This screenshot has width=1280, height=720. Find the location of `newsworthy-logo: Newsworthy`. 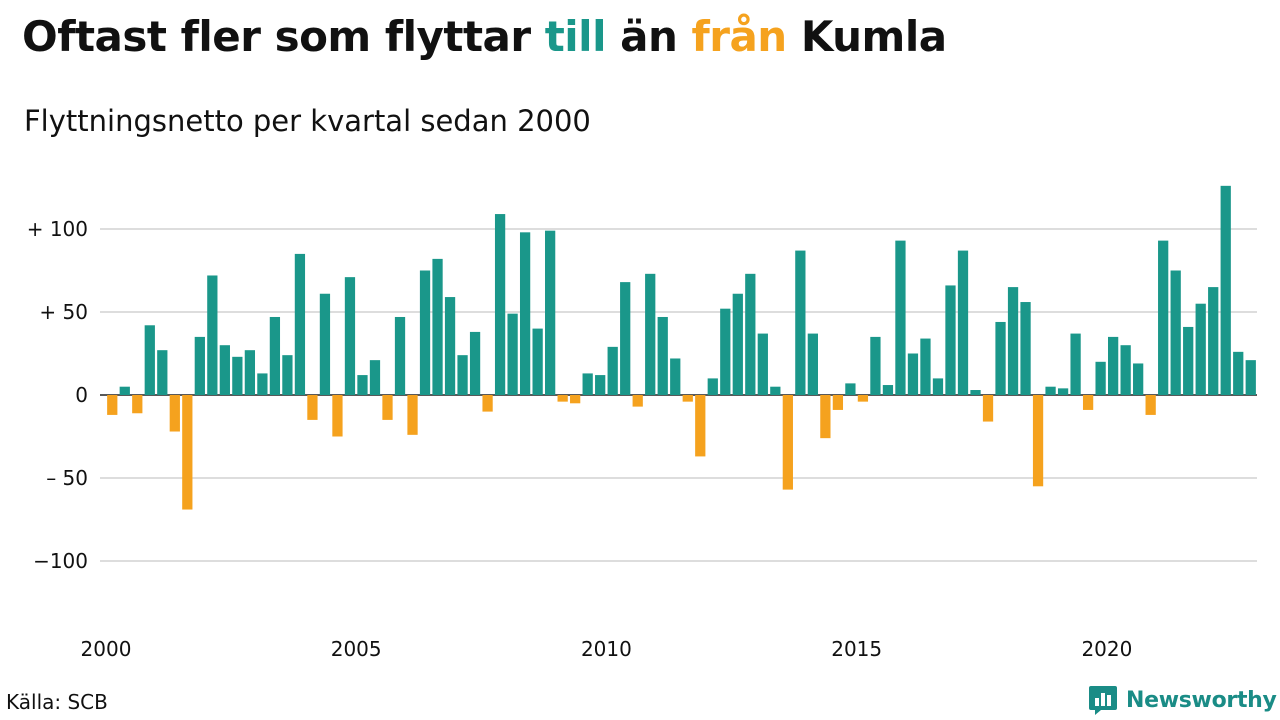

newsworthy-logo: Newsworthy is located at coordinates (1182, 700).